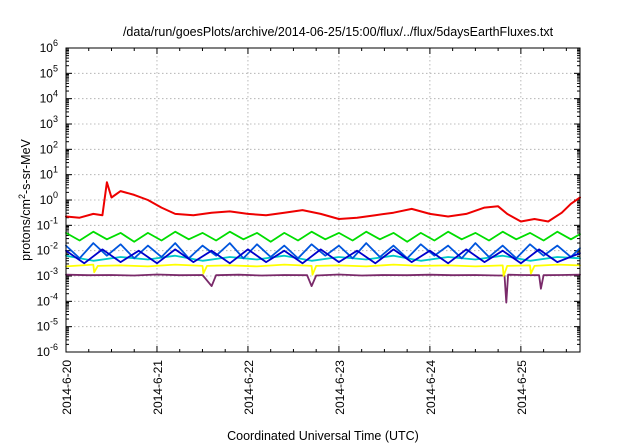 This screenshot has height=448, width=640. I want to click on y-tick-label: 10⁻⁵, so click(47, 325).